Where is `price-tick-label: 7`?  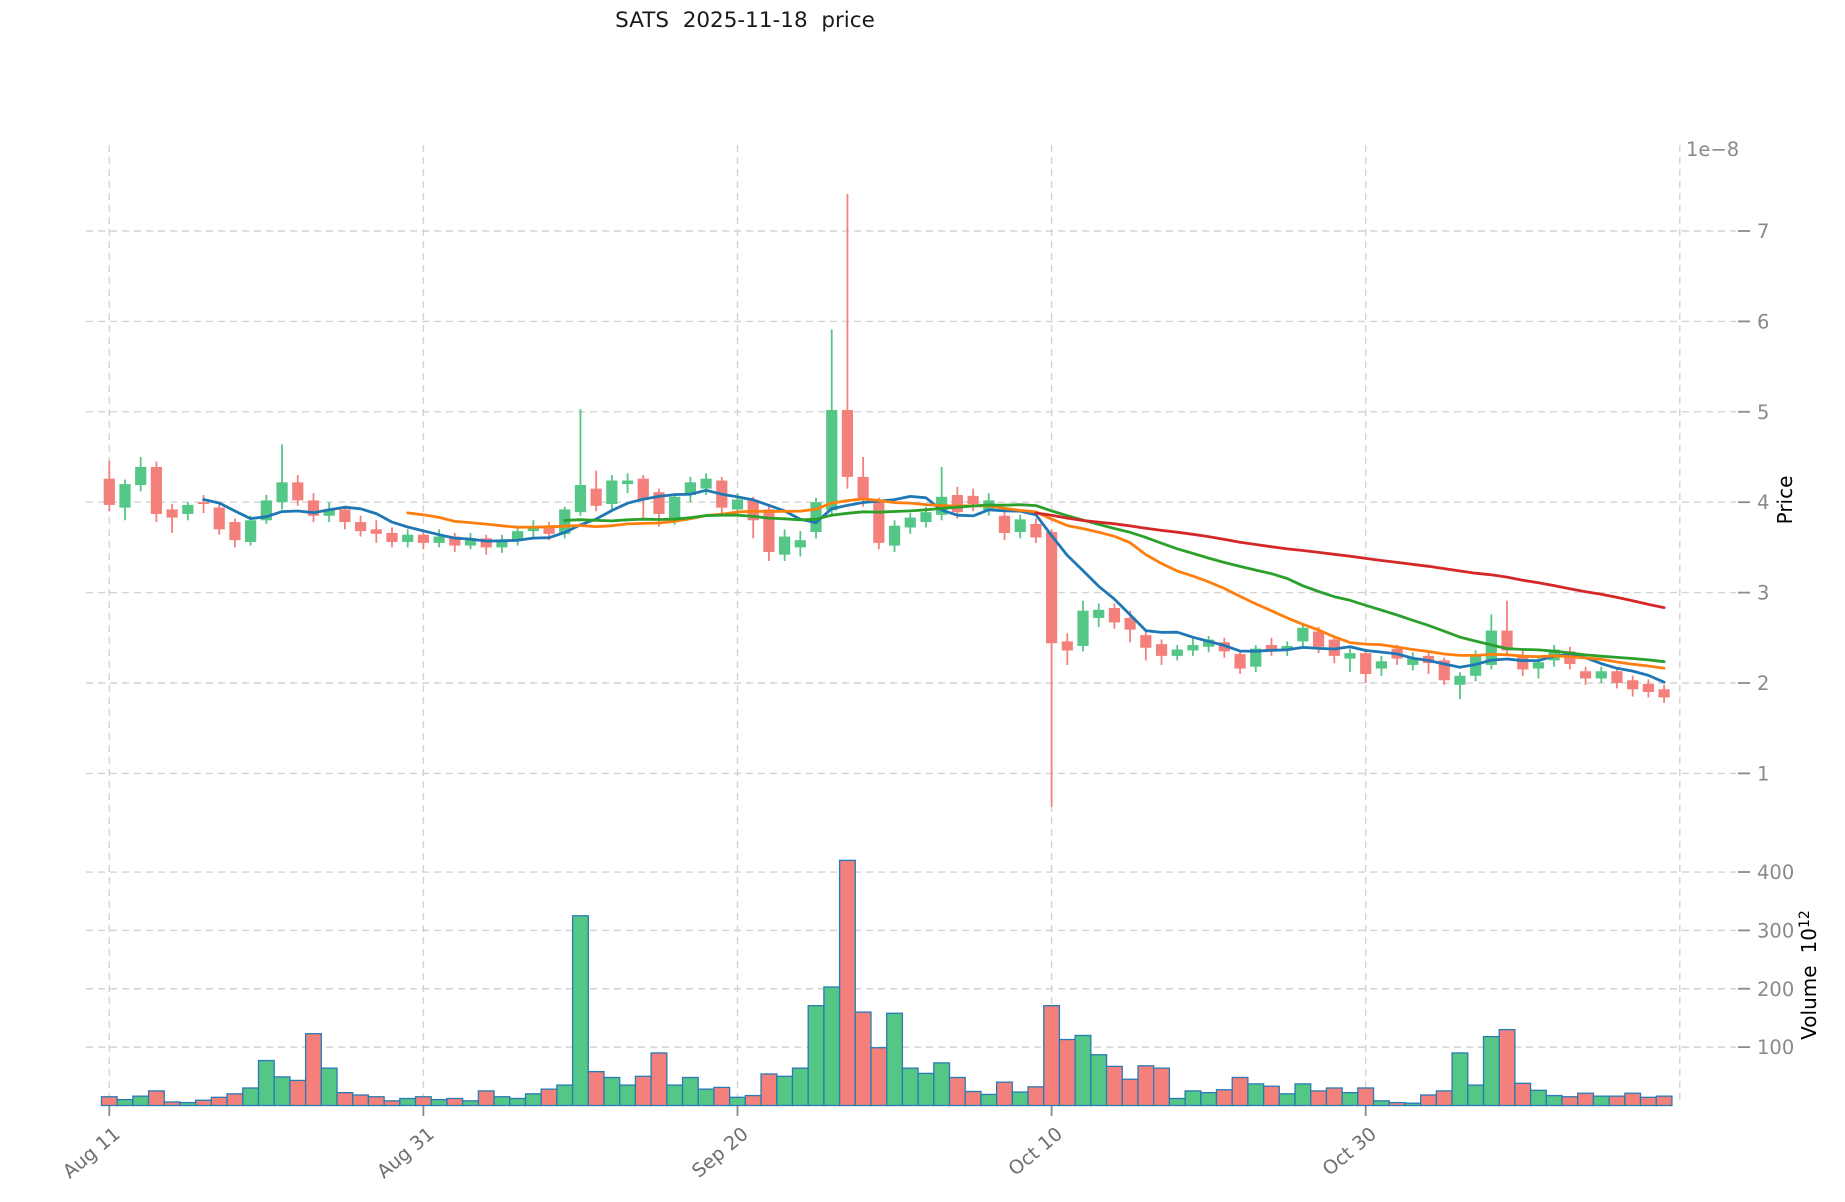
price-tick-label: 7 is located at coordinates (1763, 231).